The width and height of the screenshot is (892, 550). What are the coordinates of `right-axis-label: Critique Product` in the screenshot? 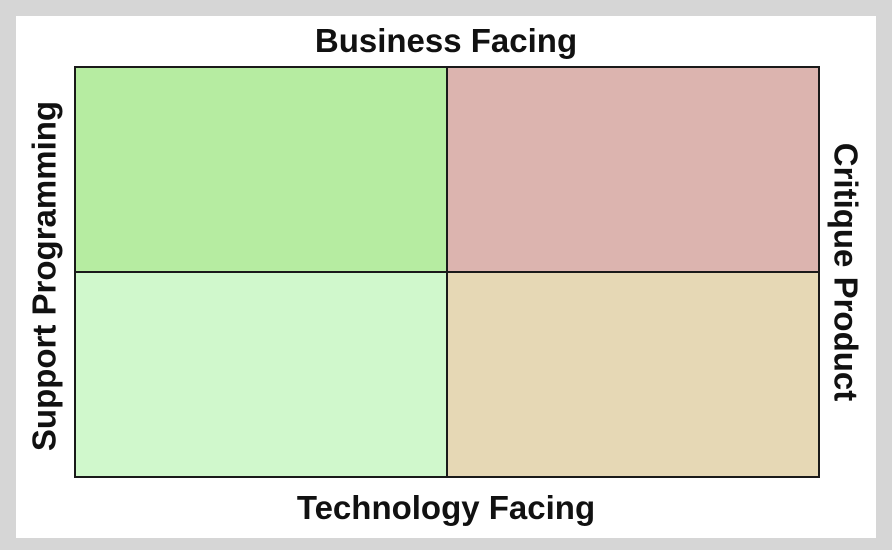 It's located at (846, 272).